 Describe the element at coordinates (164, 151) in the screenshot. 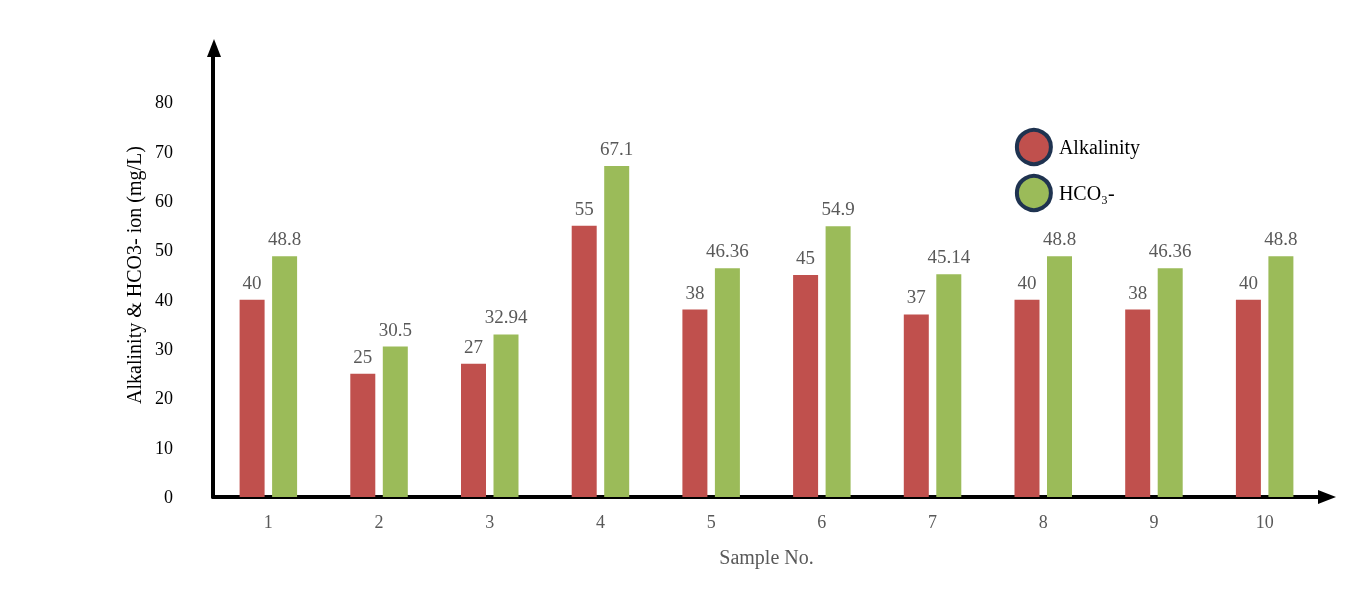

I see `y-tick-label: 70` at that location.